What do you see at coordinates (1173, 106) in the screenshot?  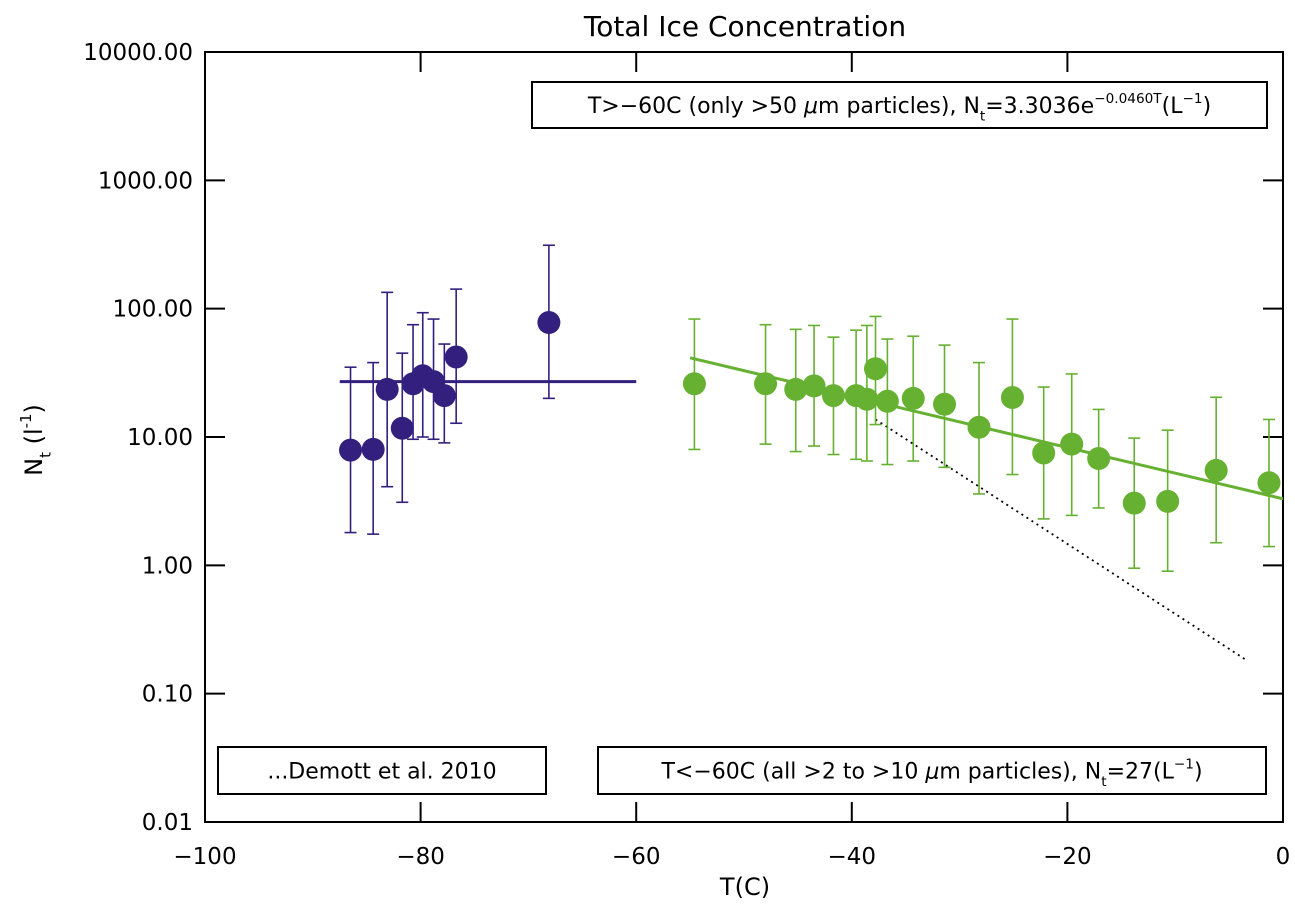 I see `text-segment: (L` at bounding box center [1173, 106].